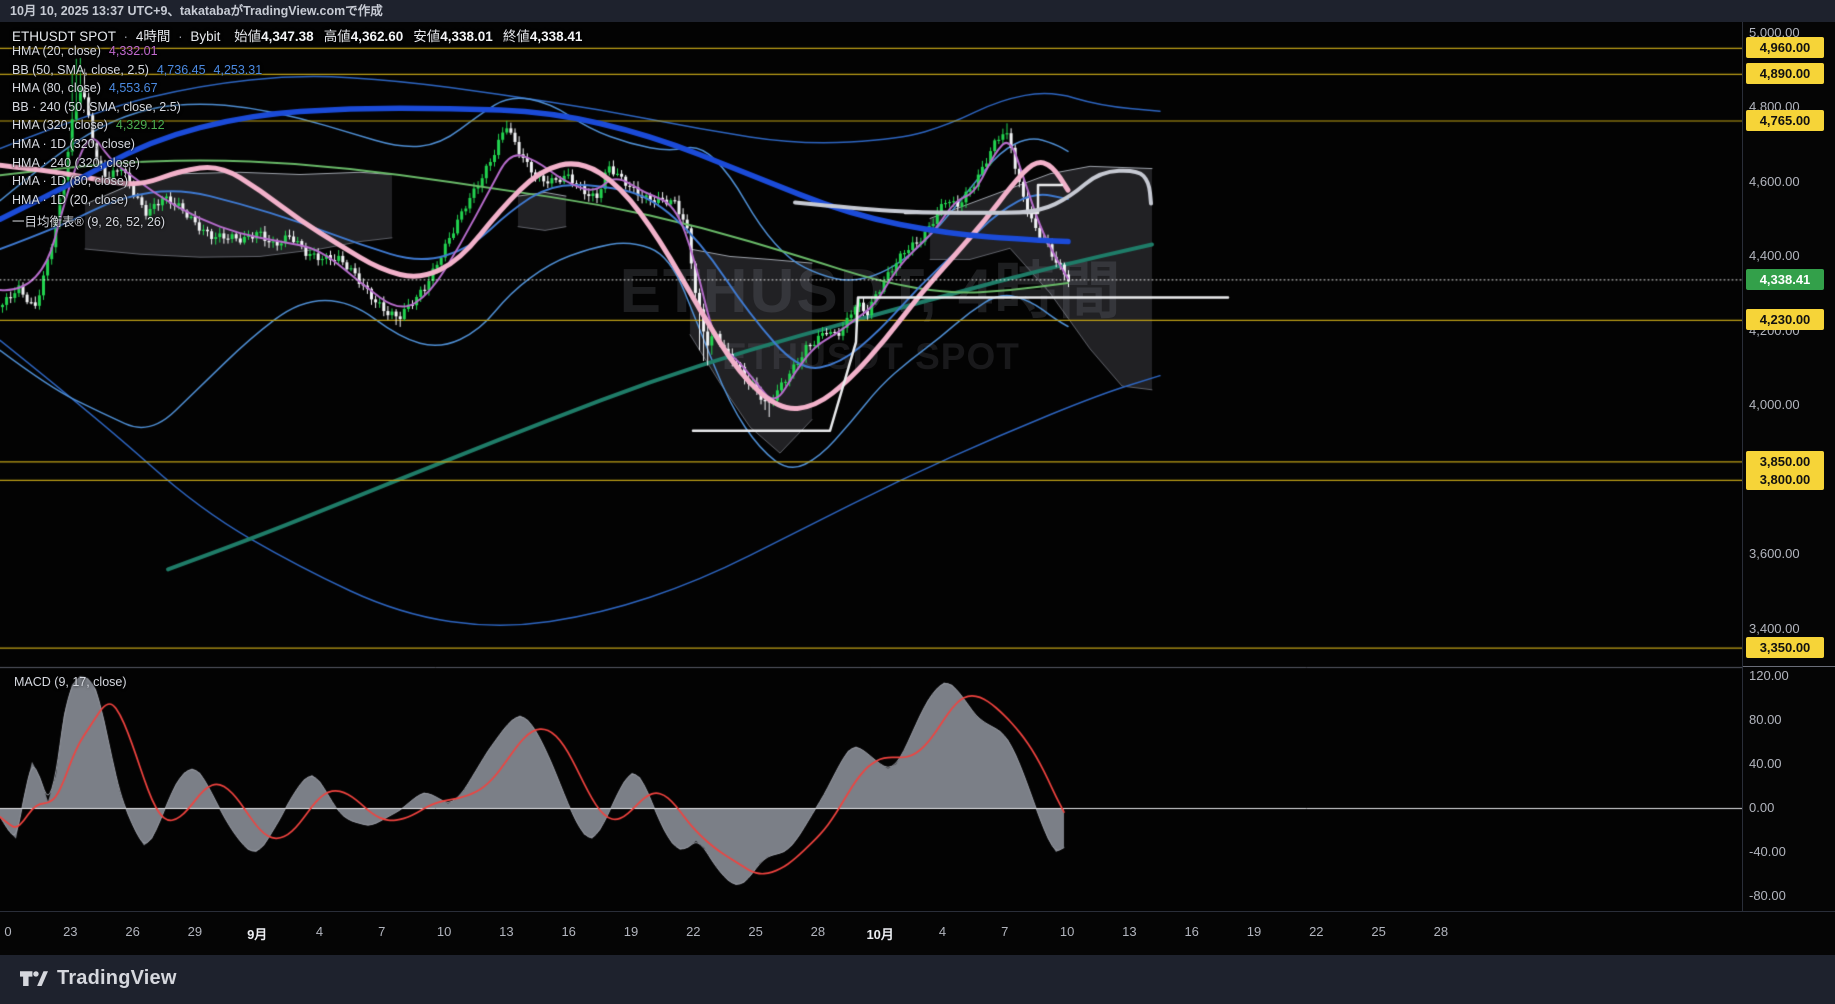 The image size is (1835, 1004). I want to click on macd-axis-tick: -80.00, so click(1767, 895).